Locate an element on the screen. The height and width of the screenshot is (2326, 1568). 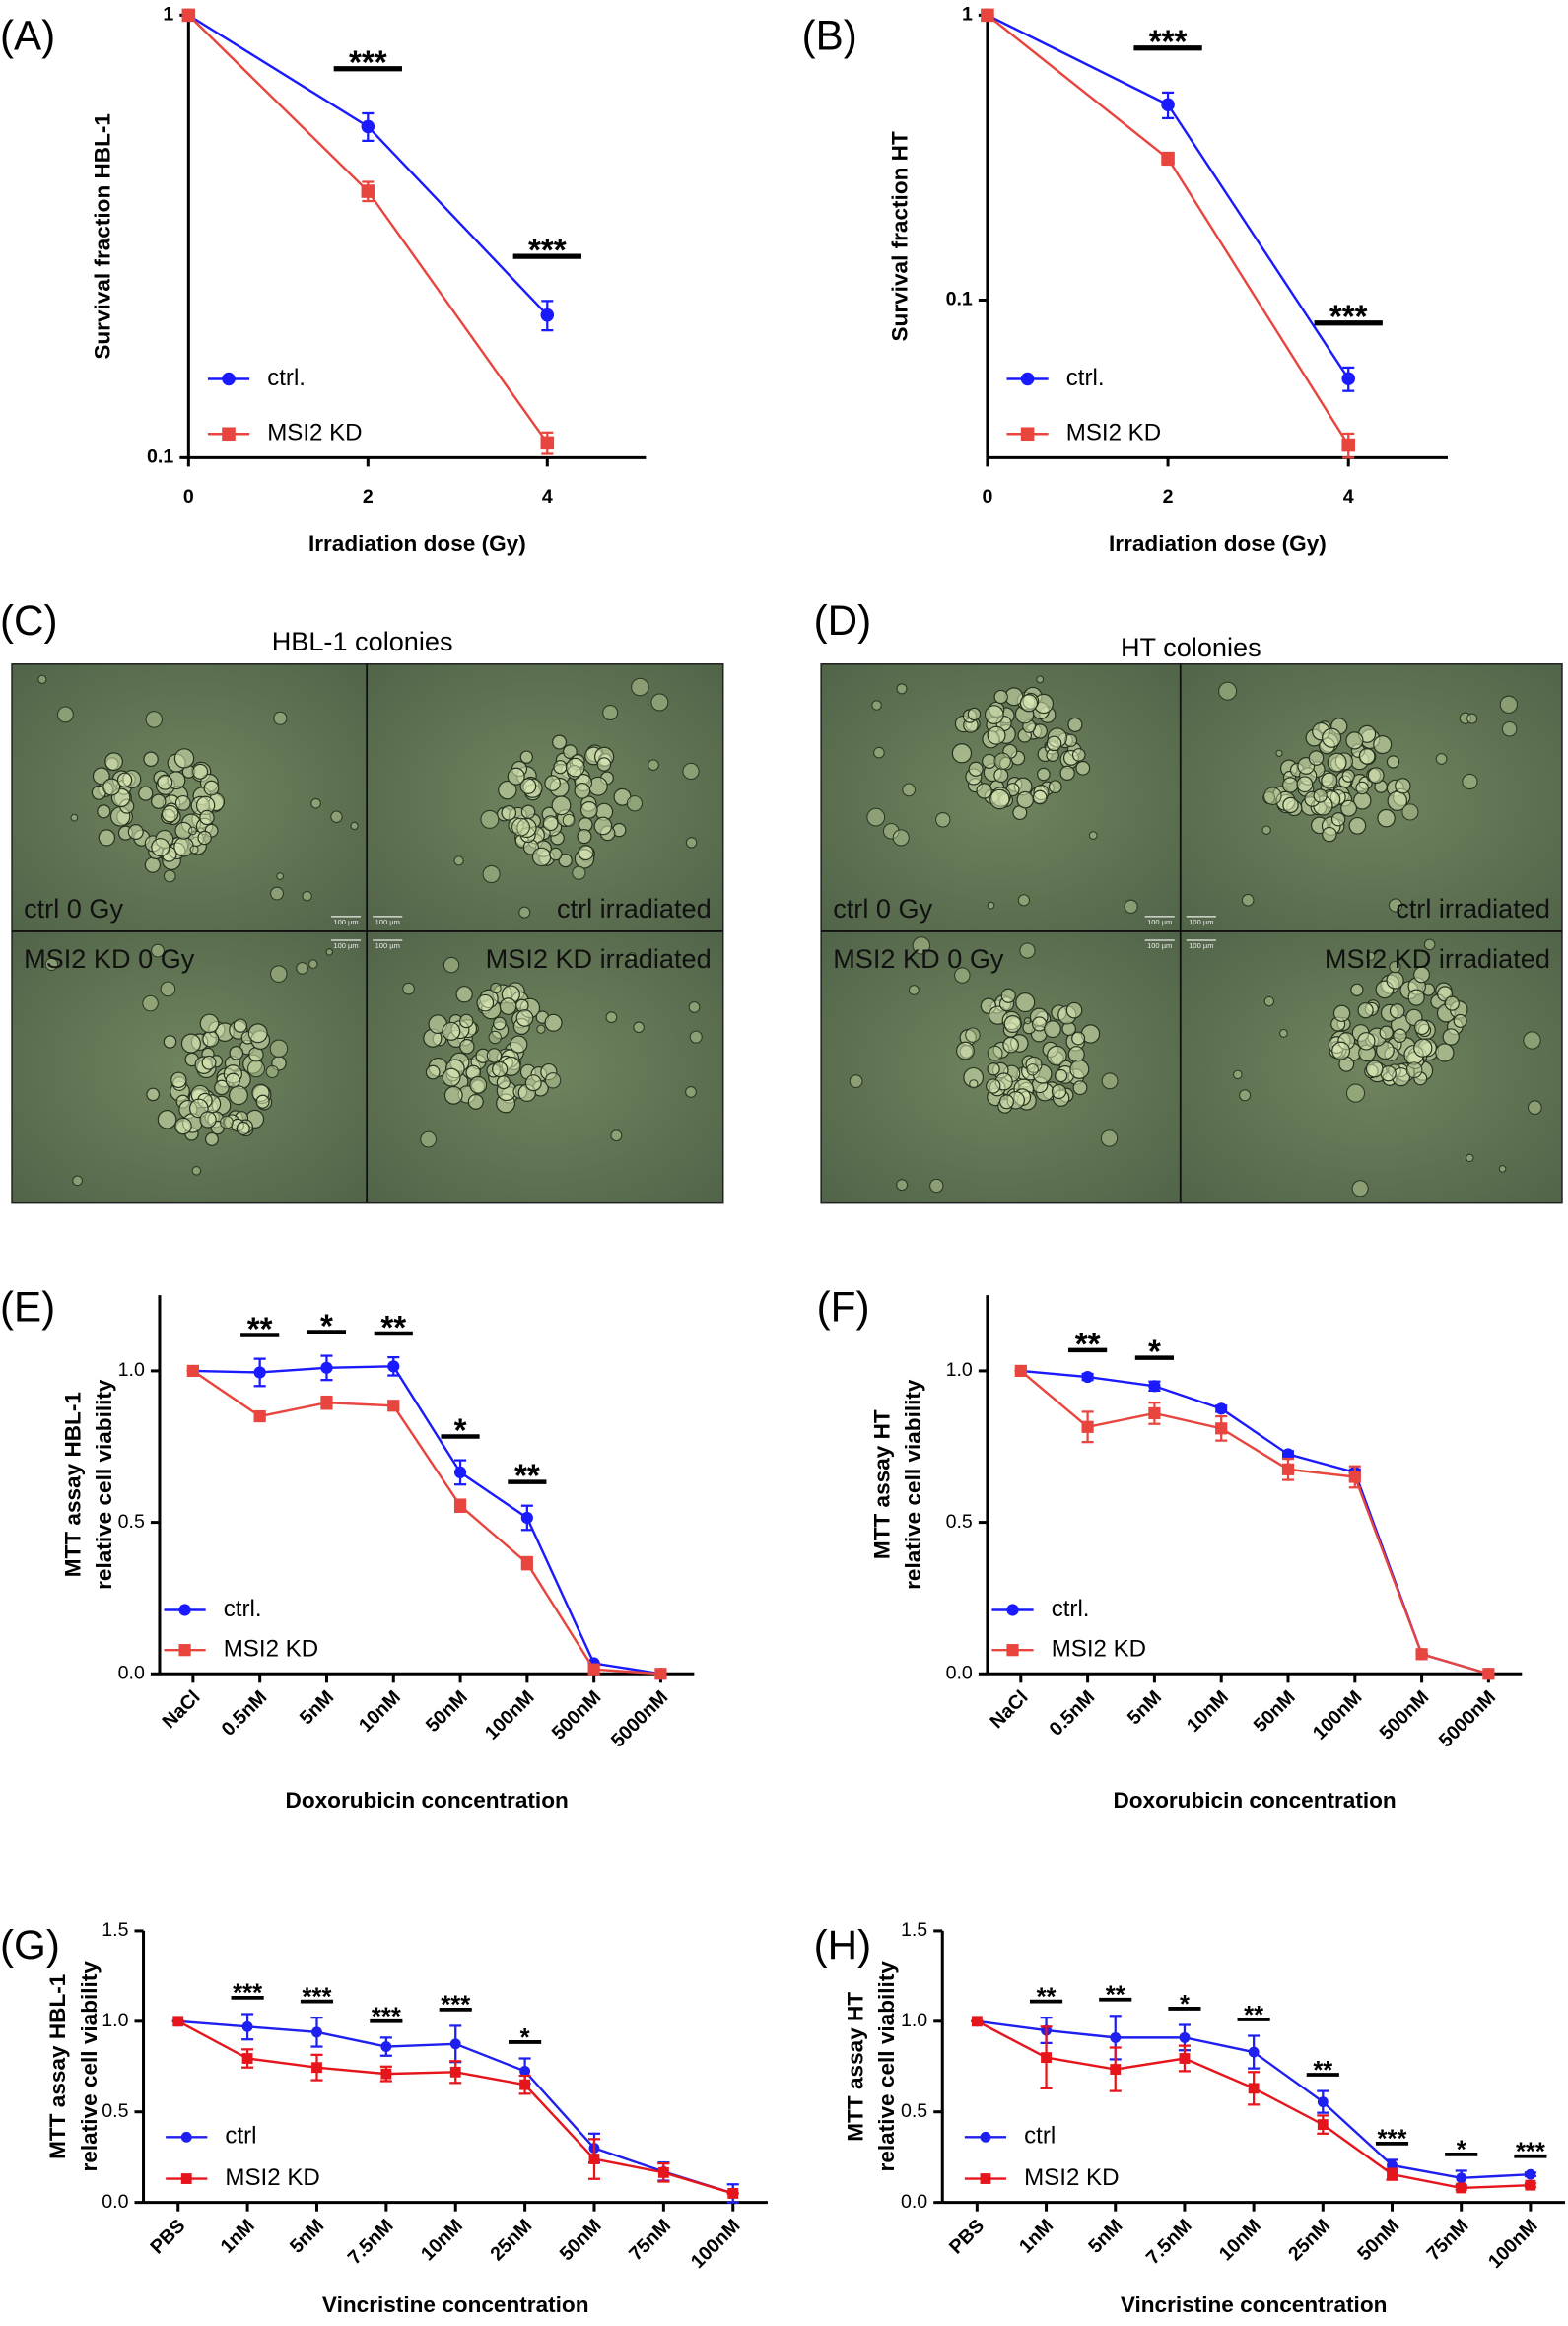
micrograph-image is located at coordinates (190, 797).